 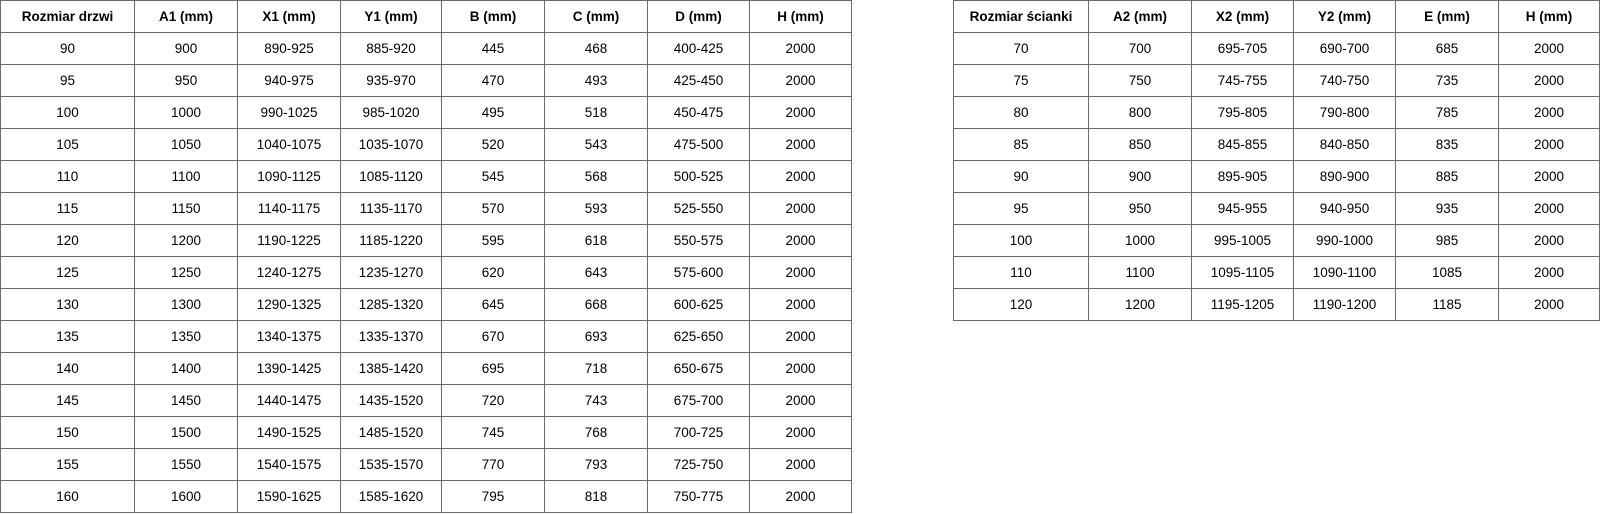 I want to click on table-cell: 1185-1220, so click(x=391, y=240).